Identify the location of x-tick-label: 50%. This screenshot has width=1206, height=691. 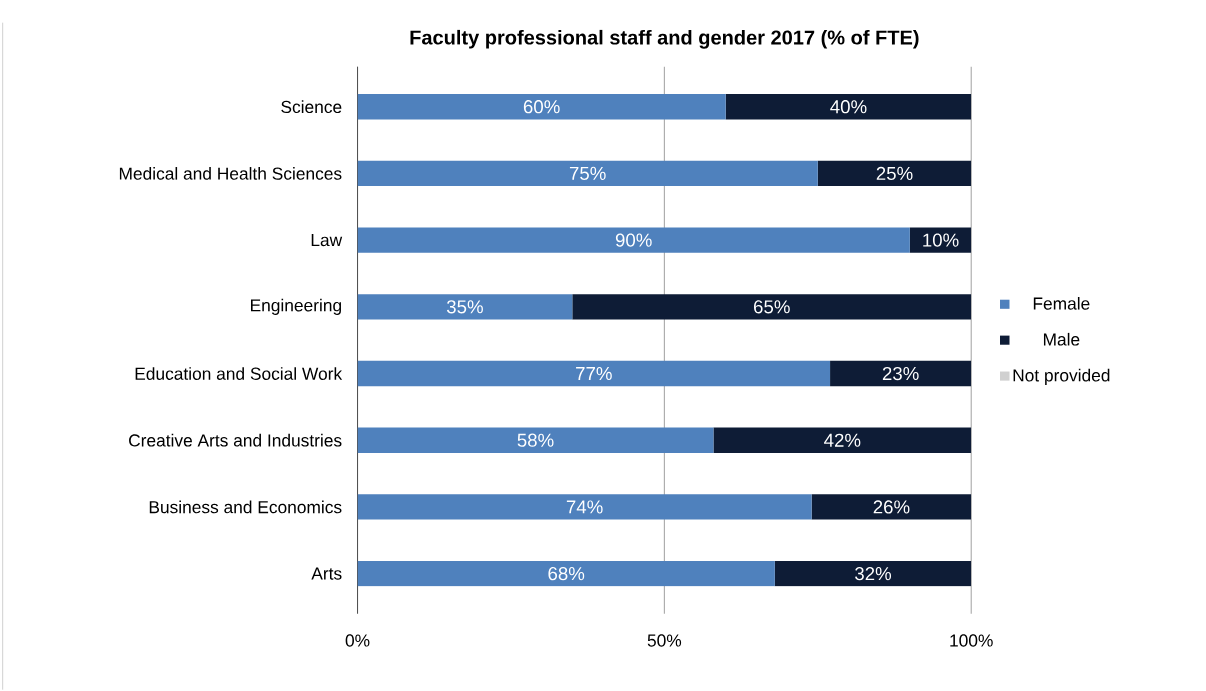
(664, 640).